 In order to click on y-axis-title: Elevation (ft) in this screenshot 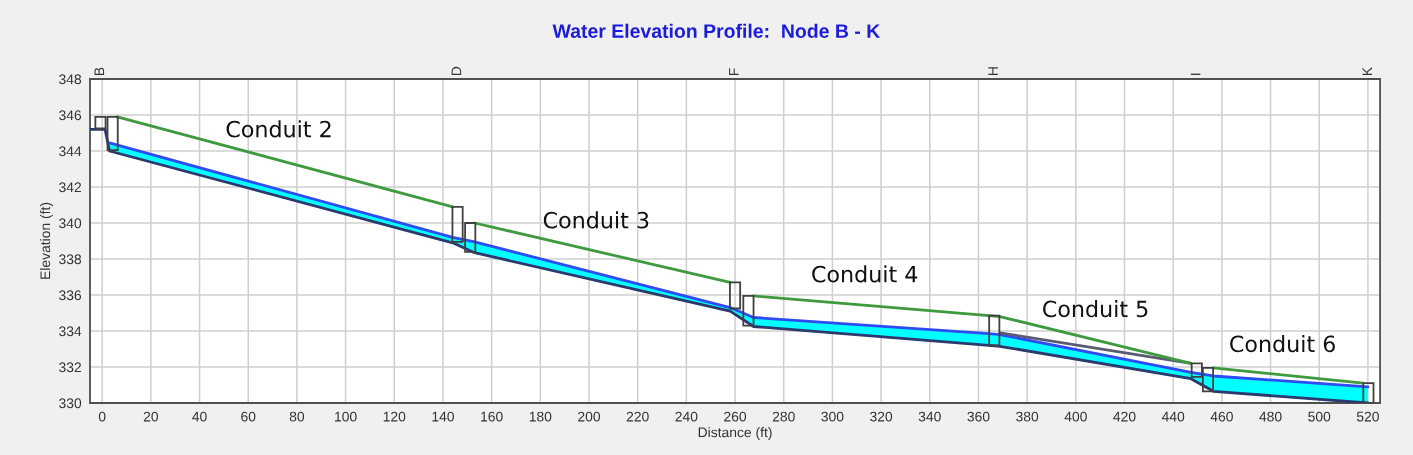, I will do `click(46, 240)`.